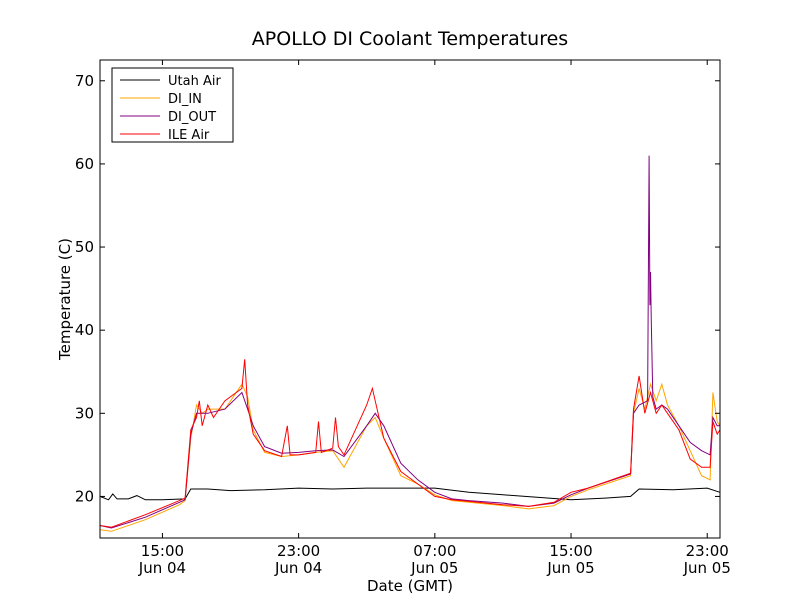 Image resolution: width=800 pixels, height=600 pixels. I want to click on legend-label-0: Utah Air, so click(194, 81).